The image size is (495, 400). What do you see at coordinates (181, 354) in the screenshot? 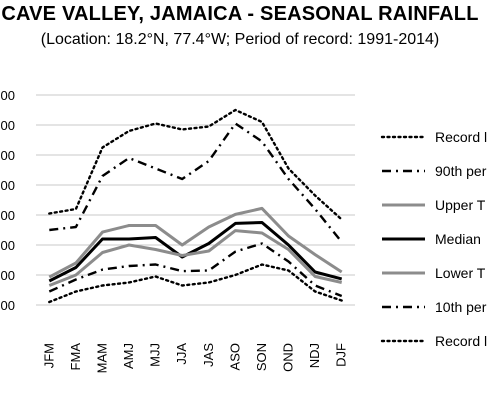
I see `x-tick-label: JJA` at bounding box center [181, 354].